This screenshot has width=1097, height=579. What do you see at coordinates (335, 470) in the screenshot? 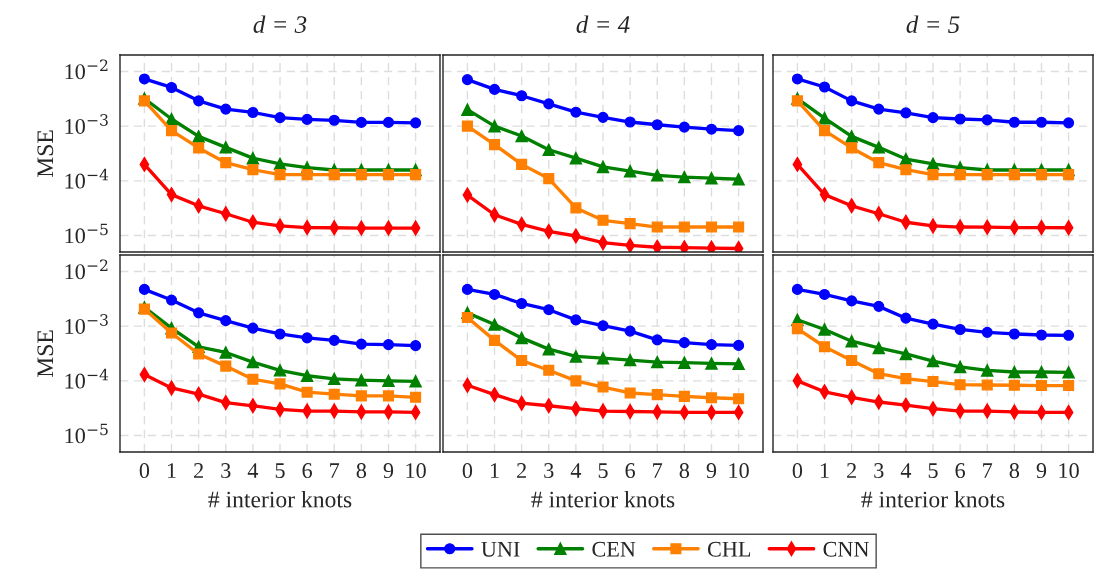
I see `x-tick-label: 7` at bounding box center [335, 470].